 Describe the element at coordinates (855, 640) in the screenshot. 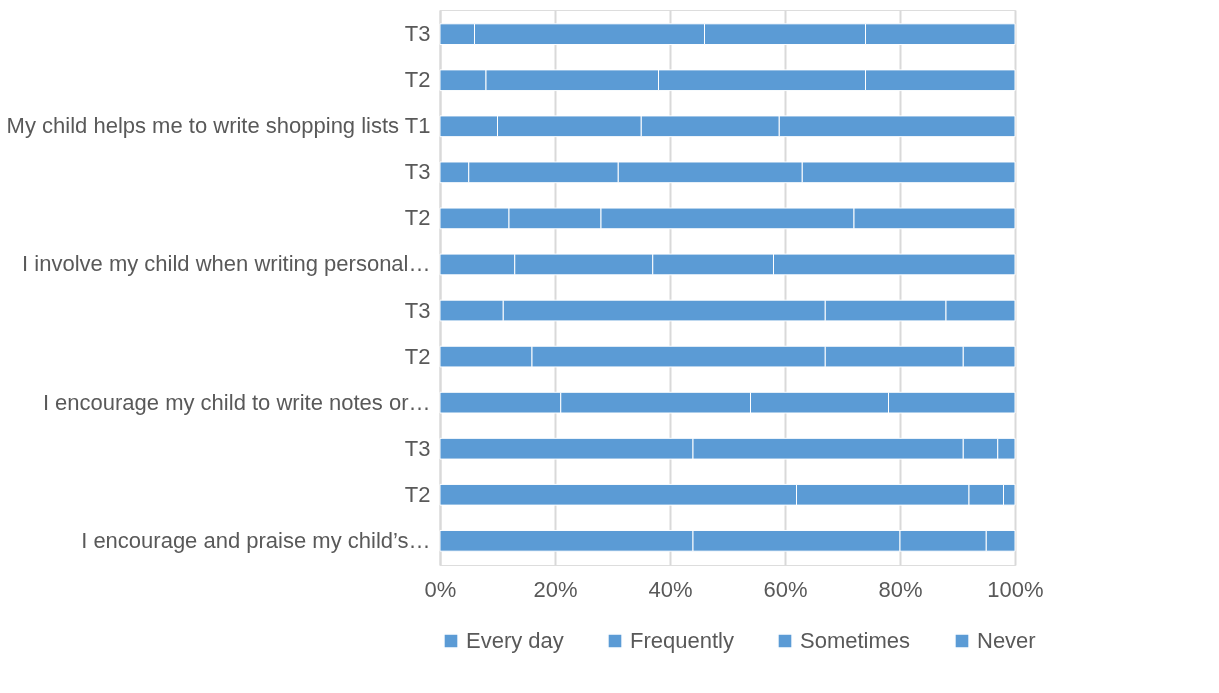

I see `legend-label: Sometimes` at that location.